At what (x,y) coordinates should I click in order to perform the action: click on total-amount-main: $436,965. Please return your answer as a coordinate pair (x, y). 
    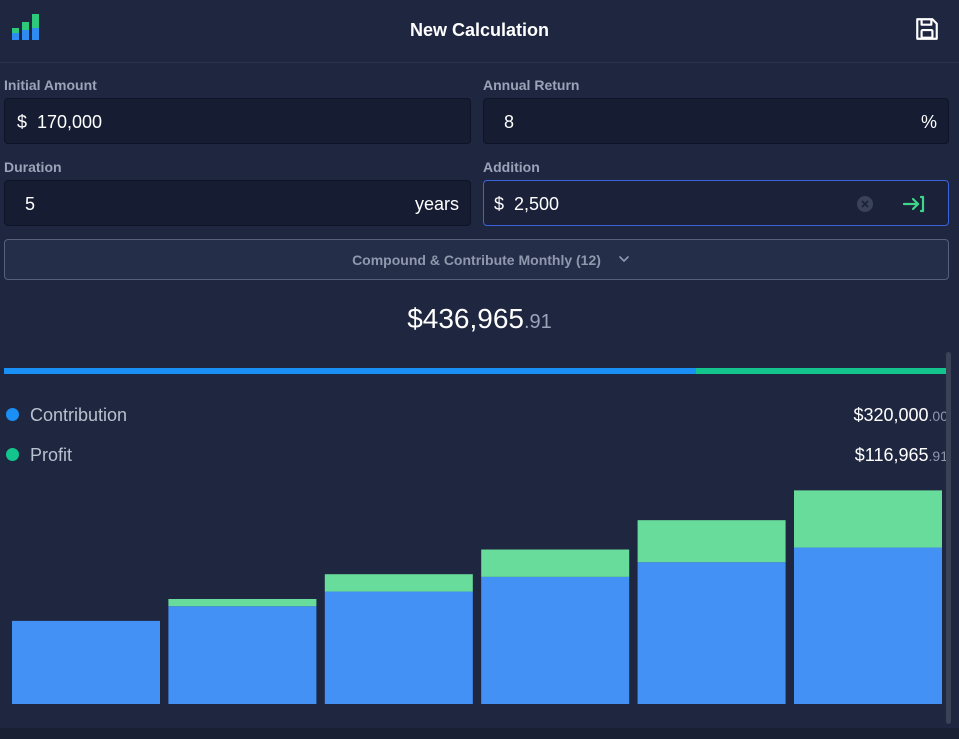
    Looking at the image, I should click on (465, 318).